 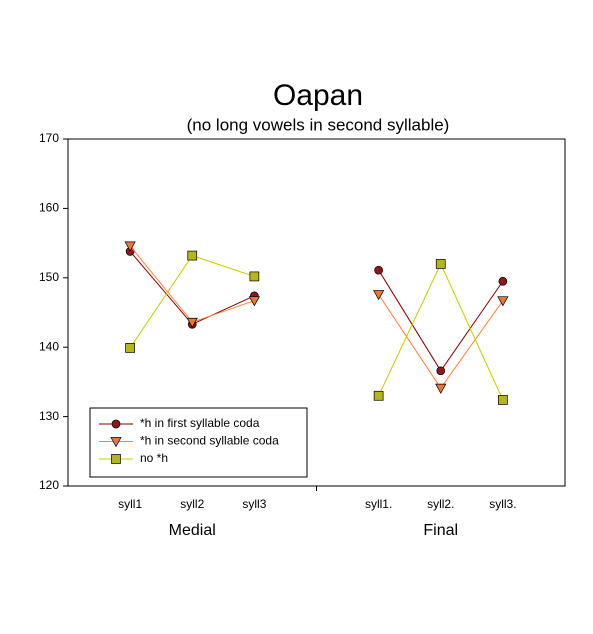 What do you see at coordinates (200, 423) in the screenshot?
I see `legend-label: *h in first syllable coda` at bounding box center [200, 423].